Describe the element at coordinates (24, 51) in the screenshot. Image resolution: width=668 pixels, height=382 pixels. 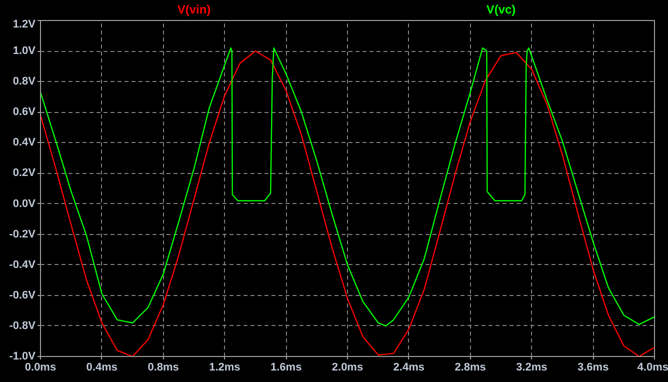
I see `y-tick-label: 1.0V` at that location.